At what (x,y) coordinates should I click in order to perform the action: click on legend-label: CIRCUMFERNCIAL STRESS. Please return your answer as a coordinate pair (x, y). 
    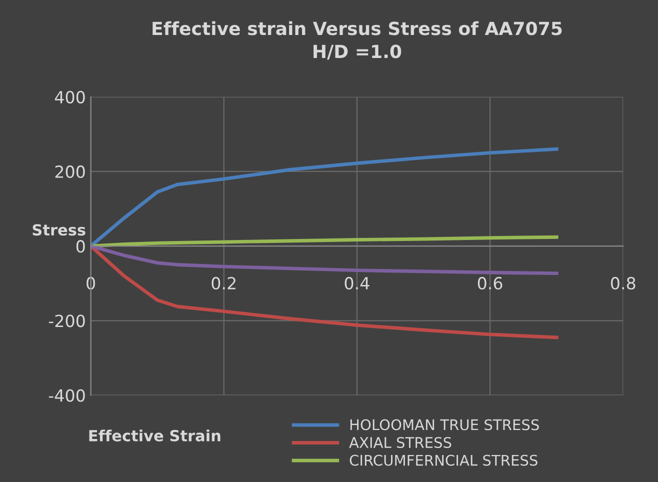
    Looking at the image, I should click on (444, 460).